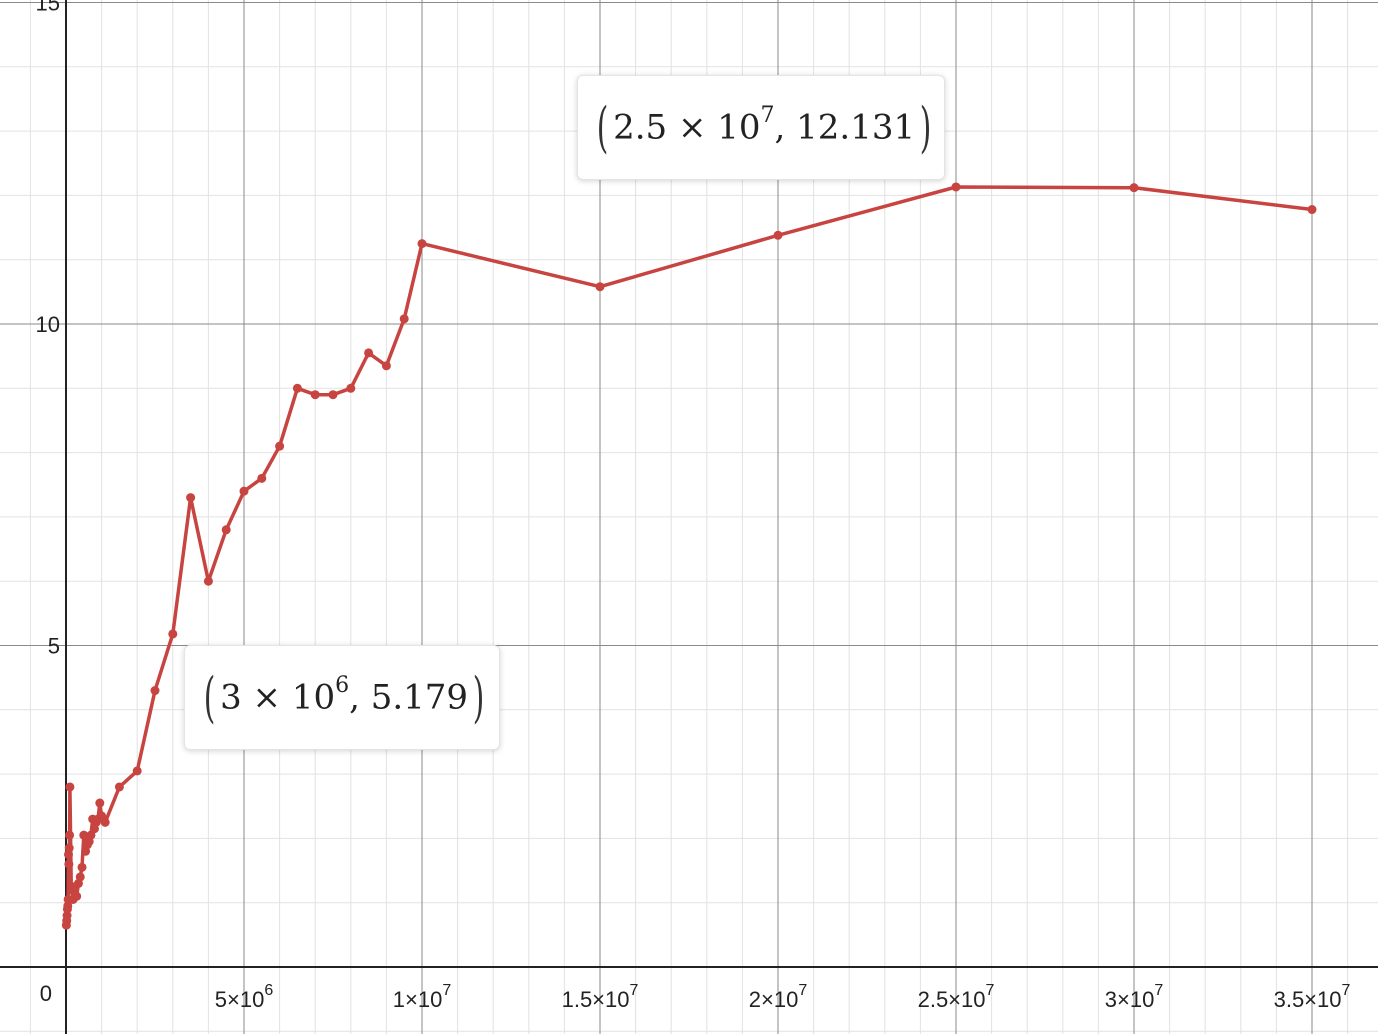 This screenshot has height=1034, width=1378. What do you see at coordinates (767, 116) in the screenshot?
I see `x-exponent: 7` at bounding box center [767, 116].